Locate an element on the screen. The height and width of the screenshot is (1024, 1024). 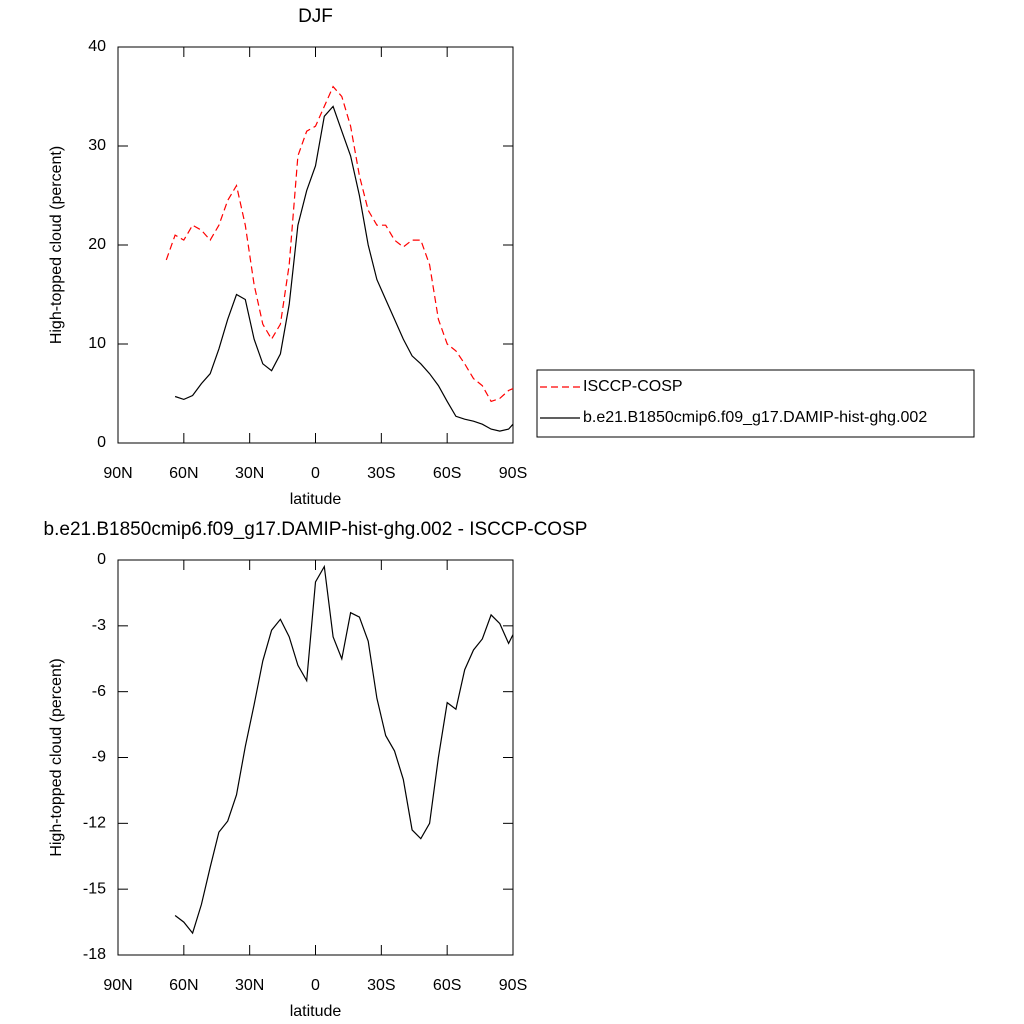
y-tick-label: -15 is located at coordinates (94, 888).